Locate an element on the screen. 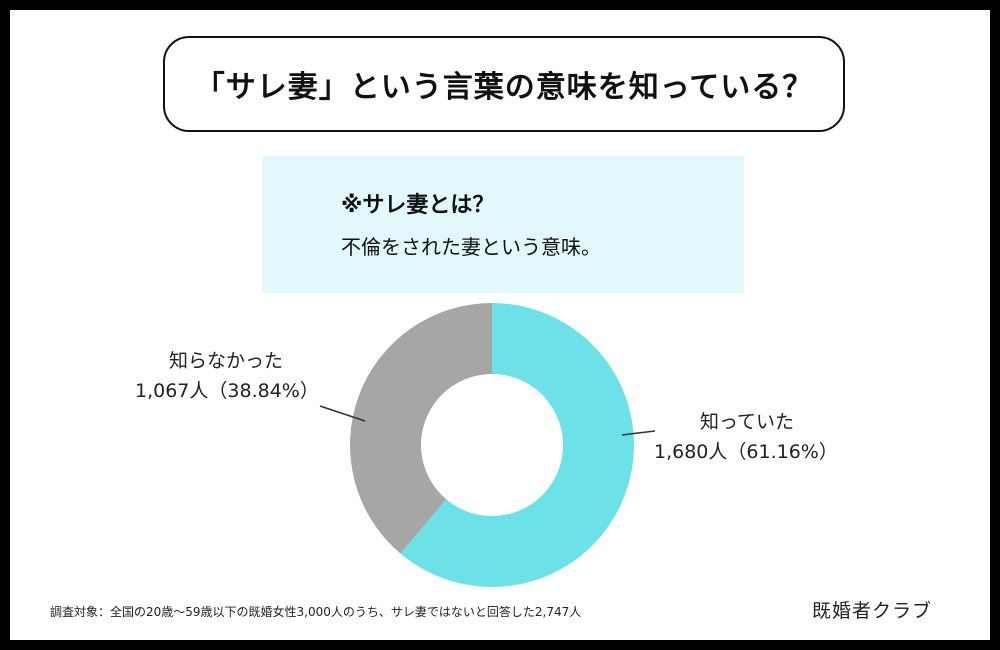  slice-value-unknown: 1,067人（38.84%） is located at coordinates (227, 391).